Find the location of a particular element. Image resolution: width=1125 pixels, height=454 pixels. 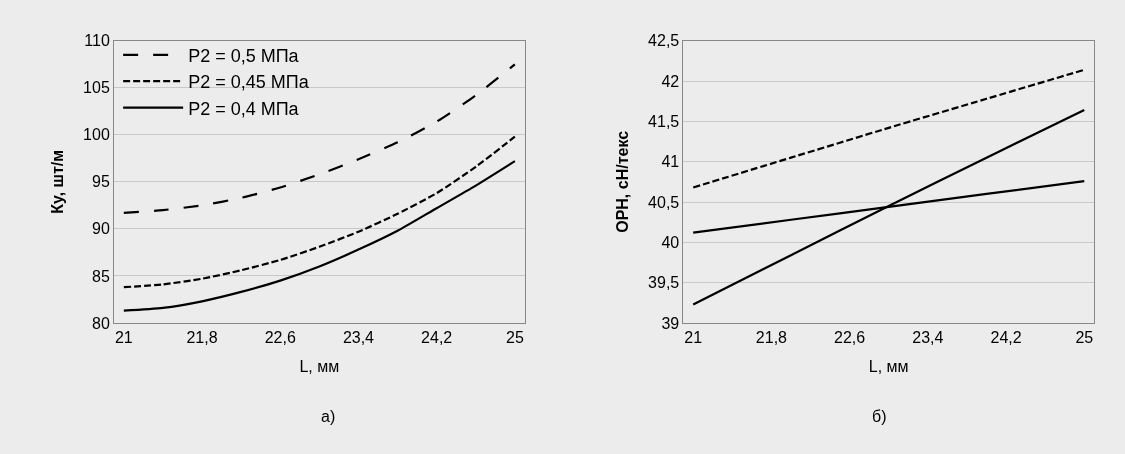

y-tick-label: 90 is located at coordinates (101, 229).